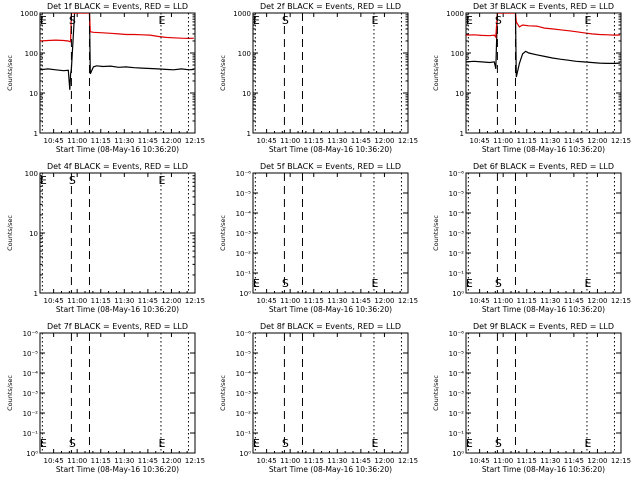 The image size is (640, 484). What do you see at coordinates (543, 45) in the screenshot?
I see `series-line-events` at bounding box center [543, 45].